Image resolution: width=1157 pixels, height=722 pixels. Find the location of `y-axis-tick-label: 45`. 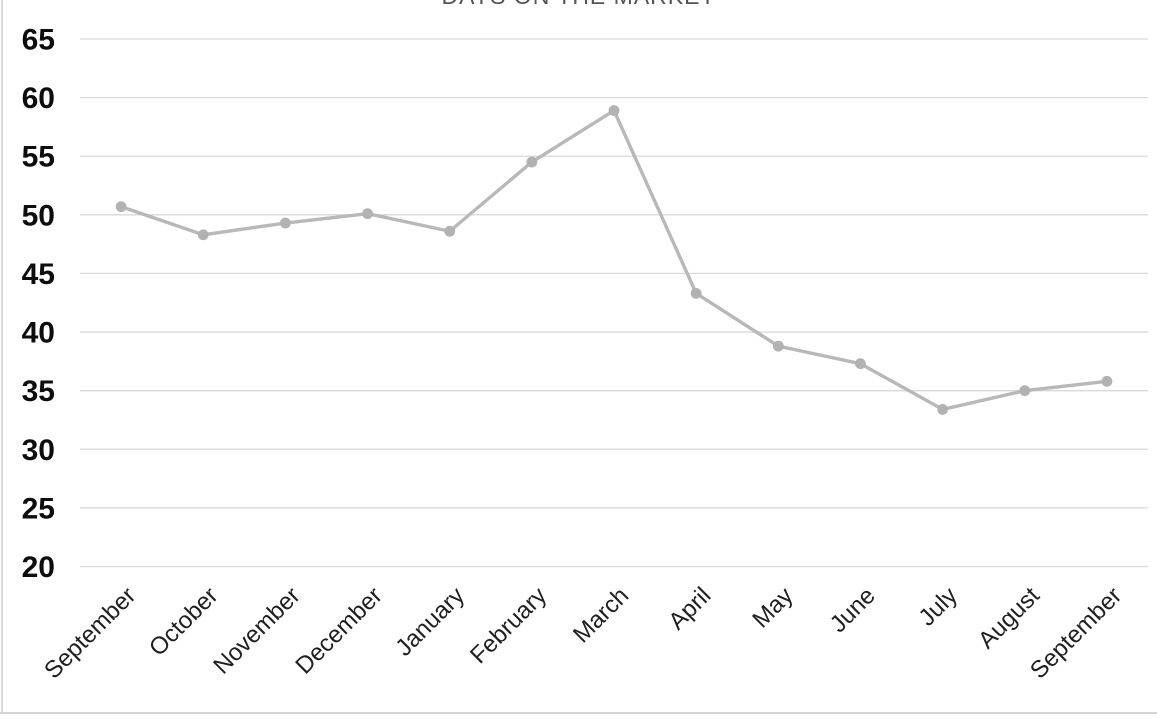

y-axis-tick-label: 45 is located at coordinates (38, 274).